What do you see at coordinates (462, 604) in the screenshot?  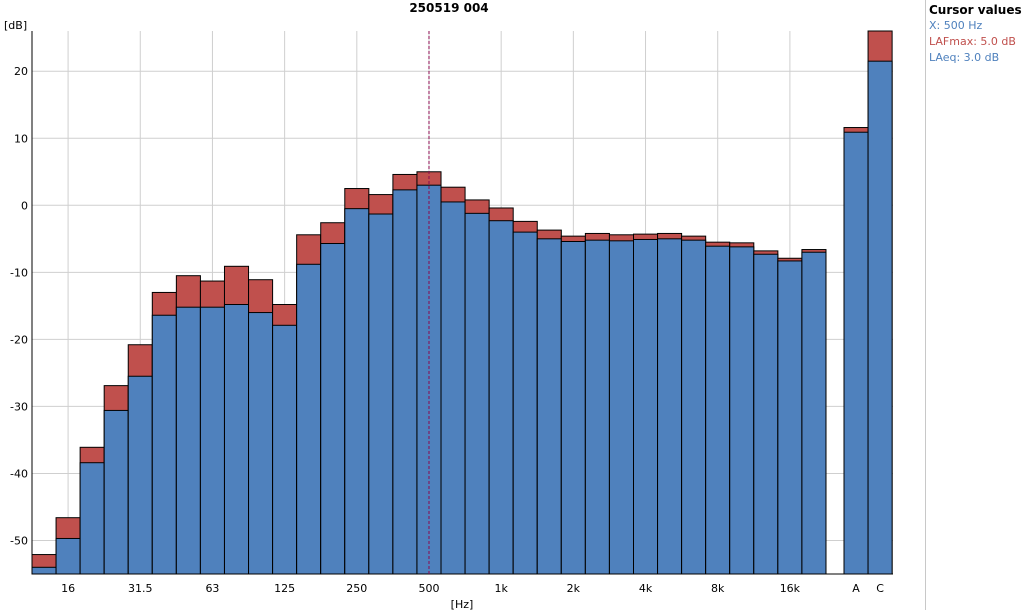 I see `x-axis-label: [Hz]` at bounding box center [462, 604].